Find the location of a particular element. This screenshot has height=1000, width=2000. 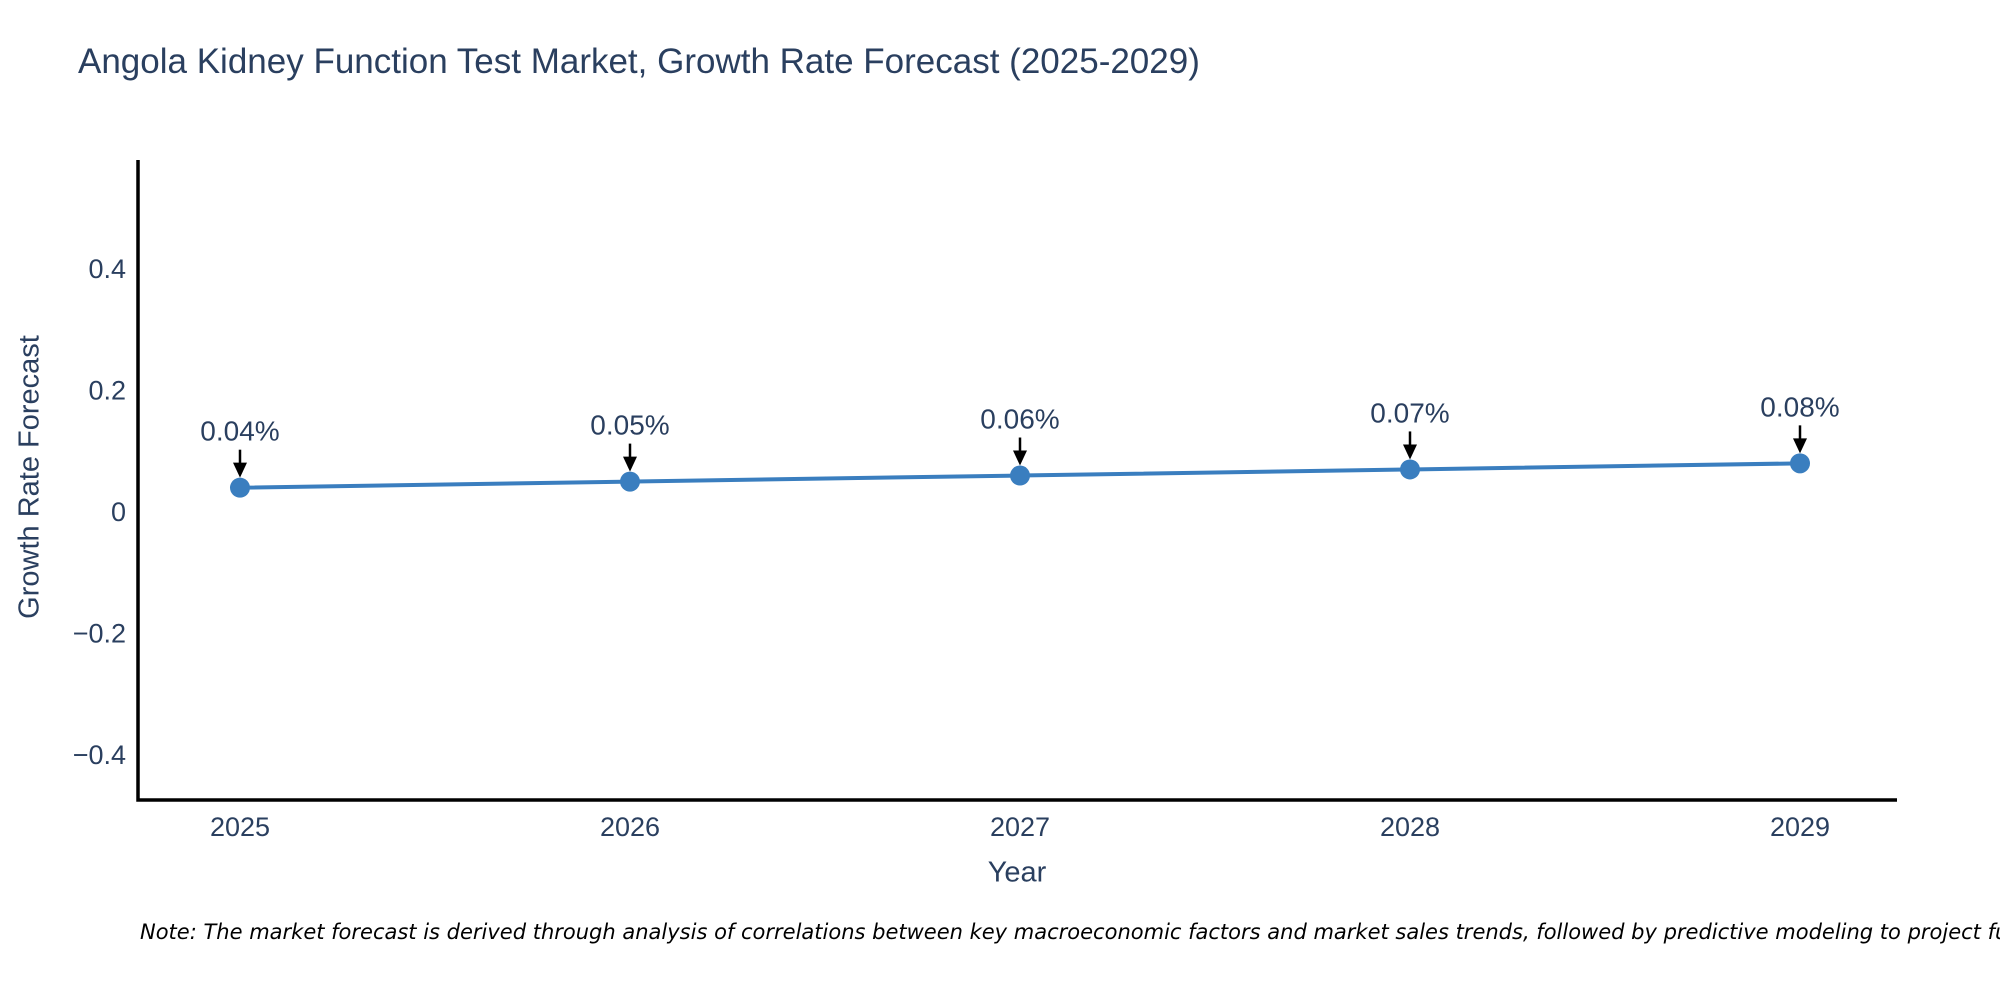

point-annotation: 0.08% is located at coordinates (1799, 406).